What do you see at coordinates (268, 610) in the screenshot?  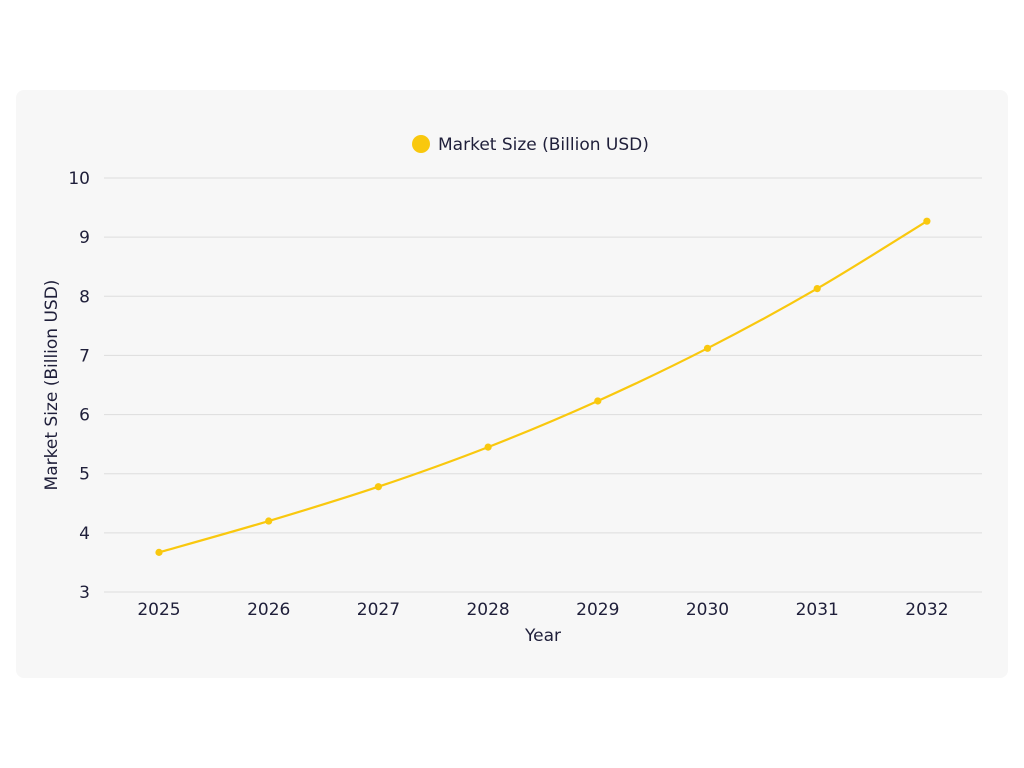 I see `x-tick-label: 2026` at bounding box center [268, 610].